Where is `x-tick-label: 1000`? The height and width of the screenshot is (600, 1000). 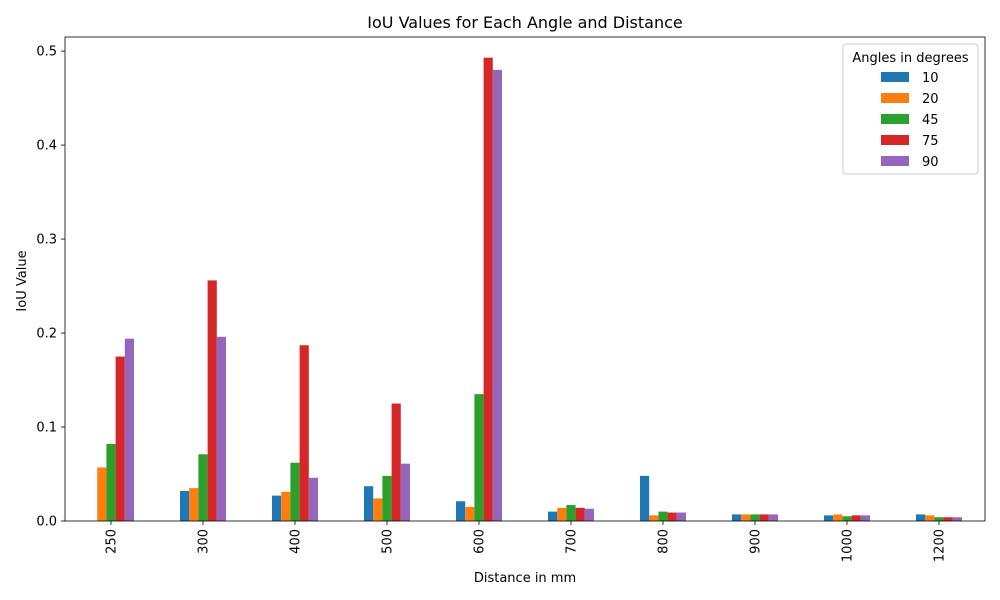 x-tick-label: 1000 is located at coordinates (848, 545).